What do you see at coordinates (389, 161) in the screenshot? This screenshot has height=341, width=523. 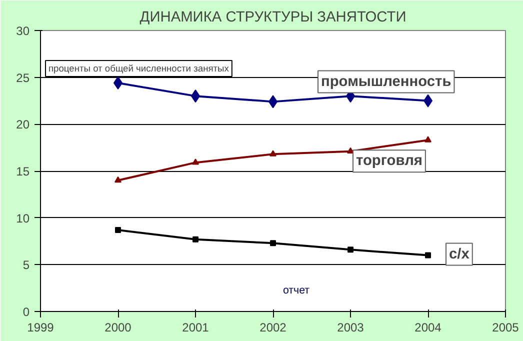 I see `series-label: торговля` at bounding box center [389, 161].